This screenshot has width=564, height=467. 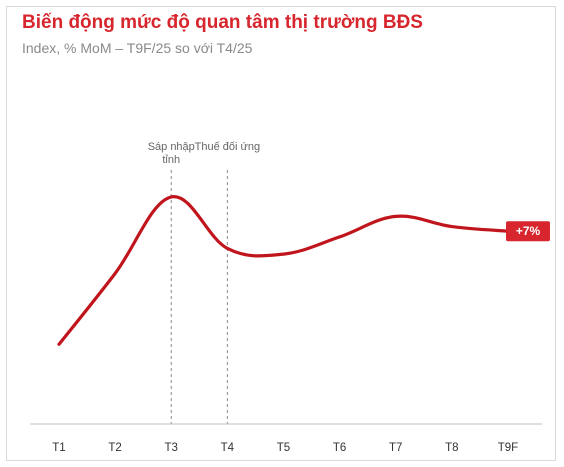 I want to click on tick-label-t6: T6, so click(x=339, y=448).